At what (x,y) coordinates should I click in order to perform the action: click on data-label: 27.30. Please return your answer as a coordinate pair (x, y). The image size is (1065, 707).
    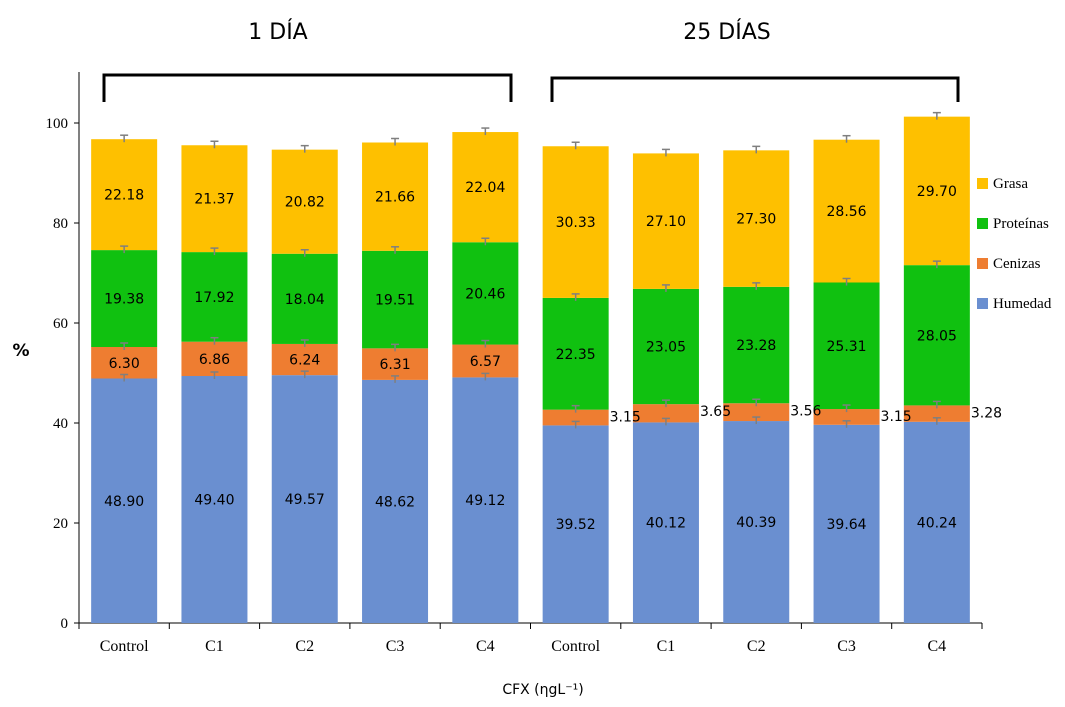
    Looking at the image, I should click on (756, 220).